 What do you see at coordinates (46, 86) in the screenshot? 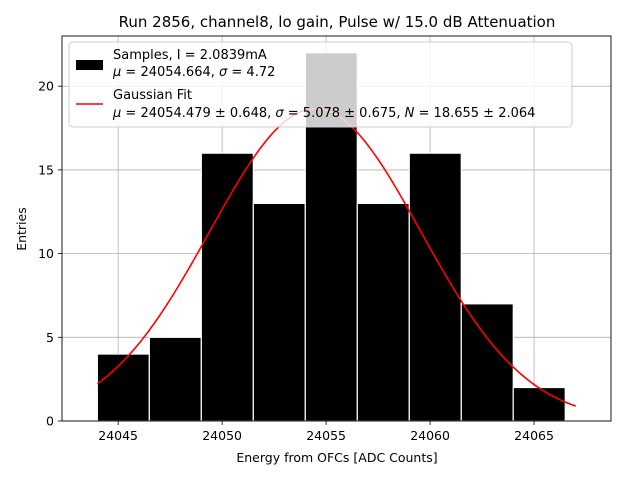
I see `y-tick-label-4: 20` at bounding box center [46, 86].